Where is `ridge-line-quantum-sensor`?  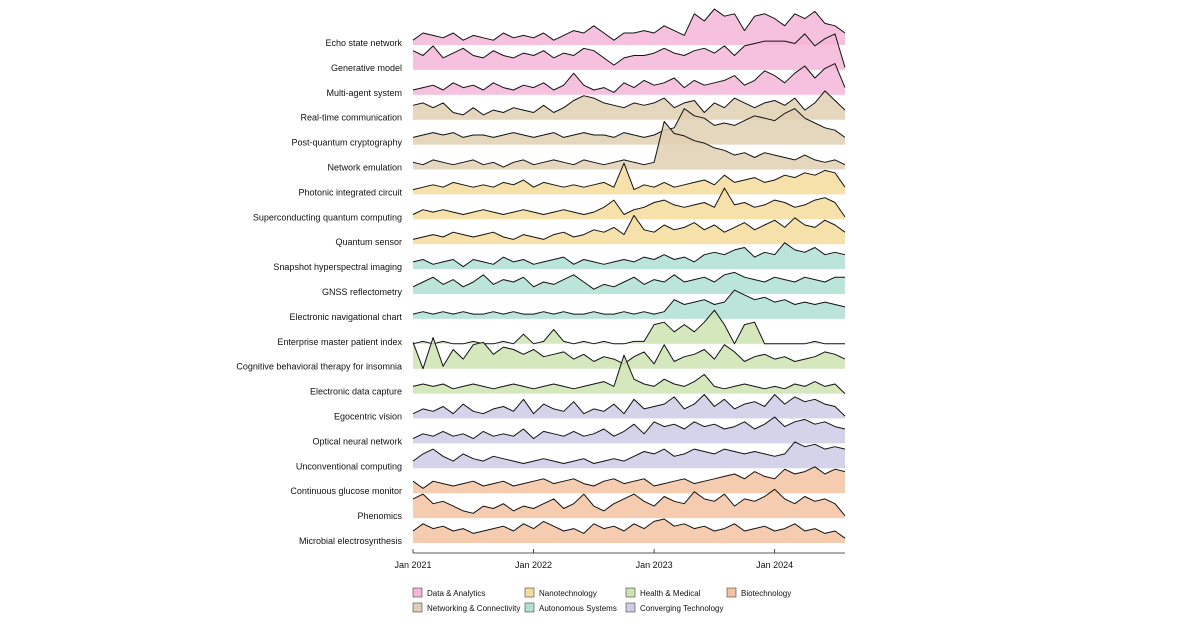 ridge-line-quantum-sensor is located at coordinates (629, 227).